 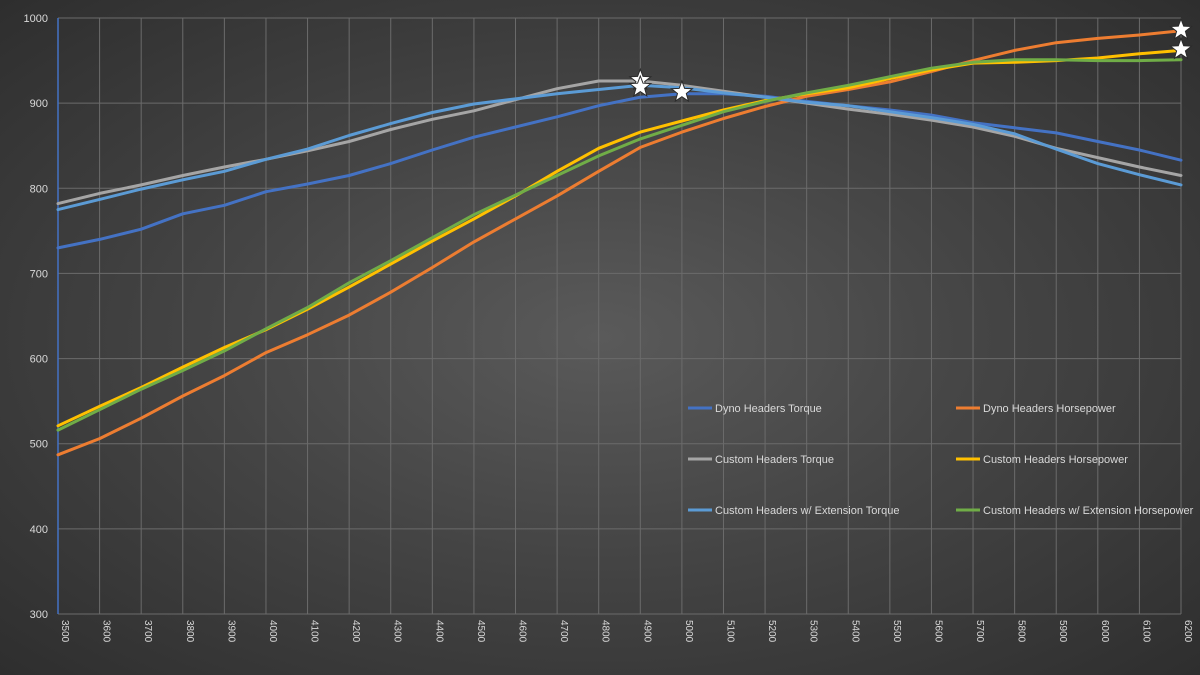 What do you see at coordinates (937, 631) in the screenshot?
I see `x-tick-label: 5600` at bounding box center [937, 631].